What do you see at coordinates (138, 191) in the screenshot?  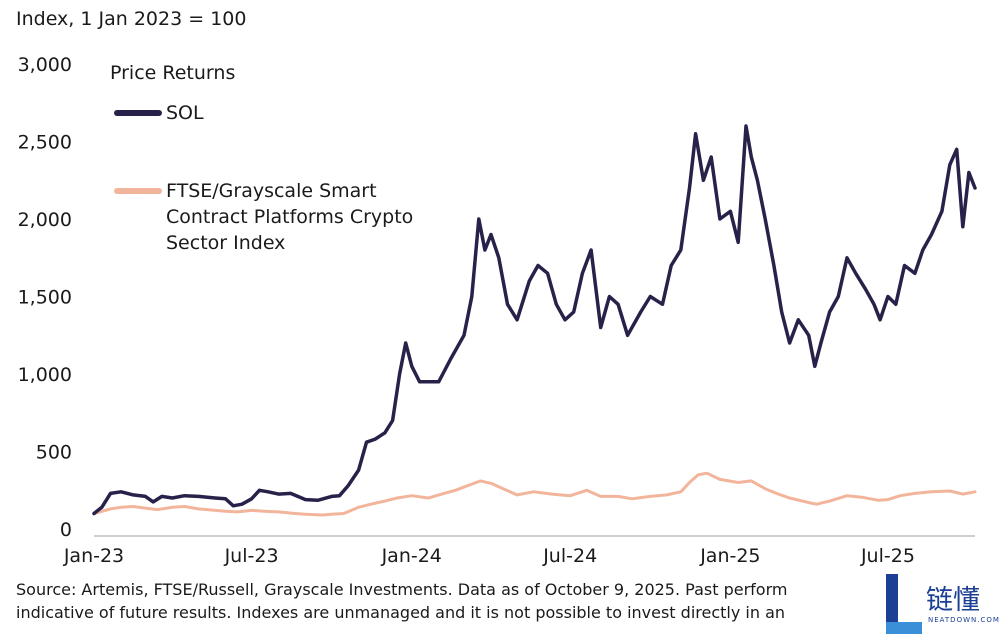 I see `legend-swatch-ftse` at bounding box center [138, 191].